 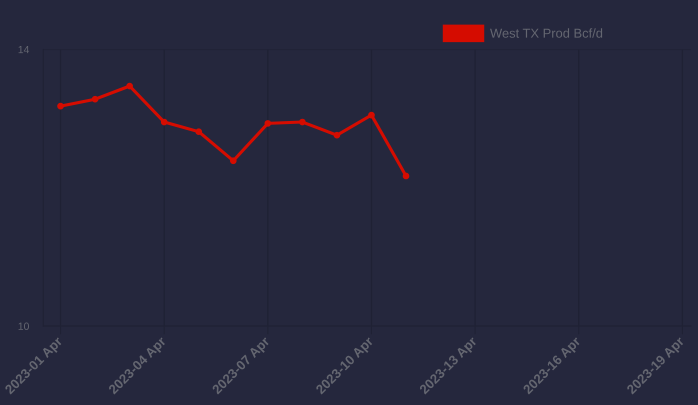 I want to click on legend-label: West TX Prod Bcf/d, so click(x=546, y=33).